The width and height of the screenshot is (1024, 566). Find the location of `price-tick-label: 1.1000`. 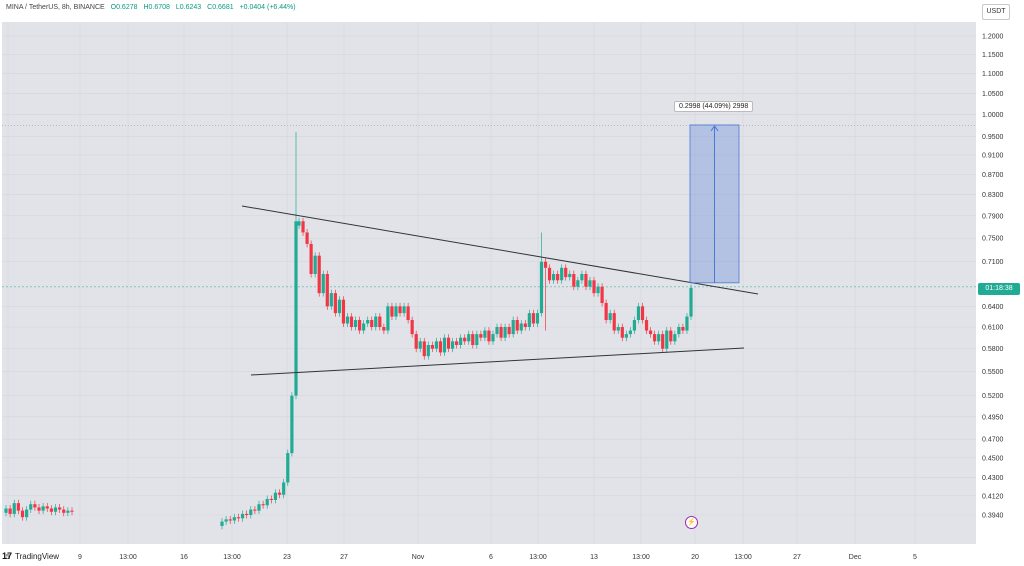

price-tick-label: 1.1000 is located at coordinates (993, 74).